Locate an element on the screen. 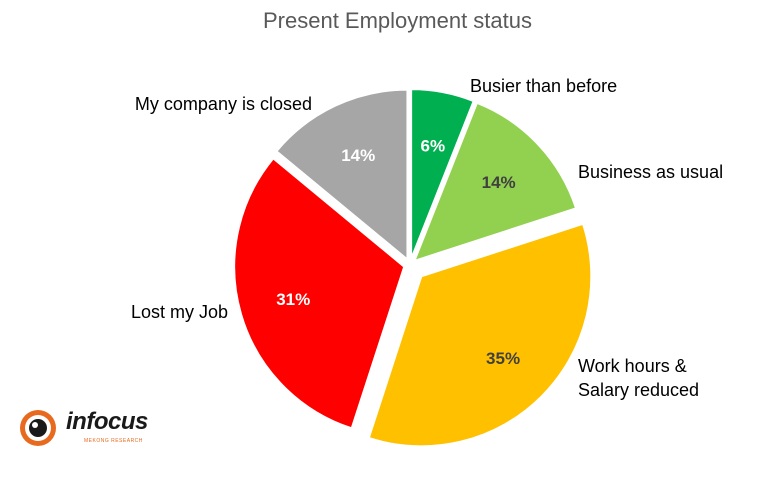 The height and width of the screenshot is (482, 765). pie-category-label-1: Business as usual is located at coordinates (650, 172).